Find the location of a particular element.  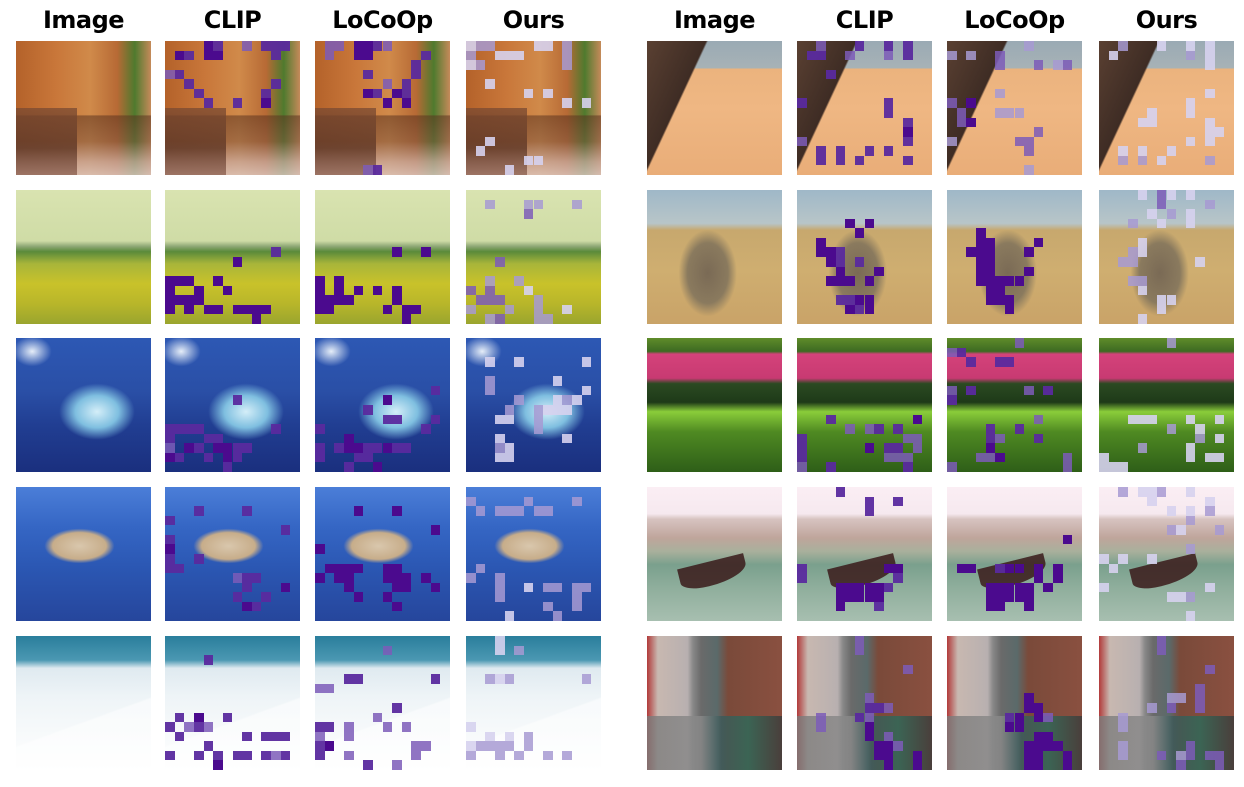

image-cell-image-canal is located at coordinates (714, 703).